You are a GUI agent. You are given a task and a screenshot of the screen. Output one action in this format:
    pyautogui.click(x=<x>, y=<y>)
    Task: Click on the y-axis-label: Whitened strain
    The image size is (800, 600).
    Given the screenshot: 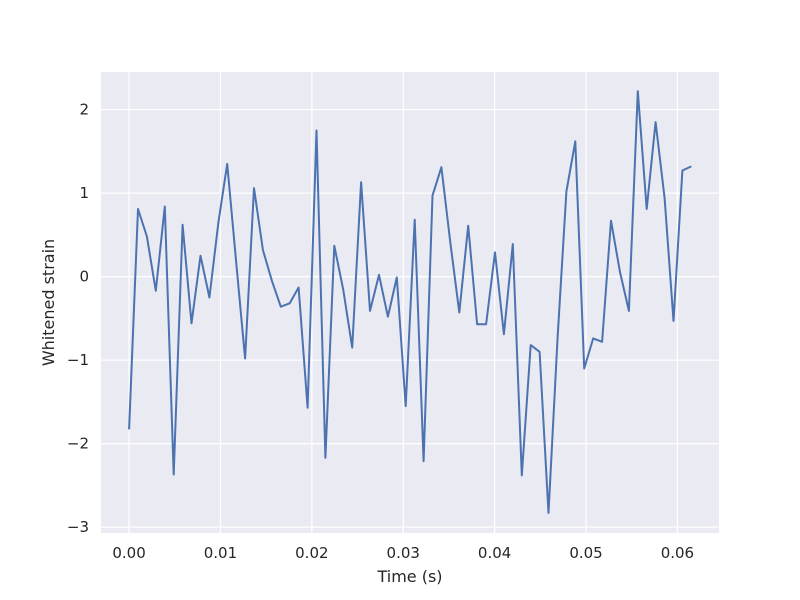 What is the action you would take?
    pyautogui.click(x=48, y=302)
    